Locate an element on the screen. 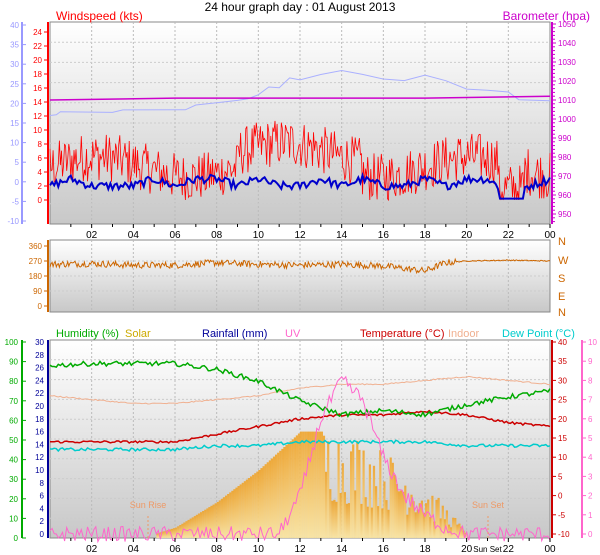 The height and width of the screenshot is (555, 600). rain-tick-label: 2 is located at coordinates (42, 521).